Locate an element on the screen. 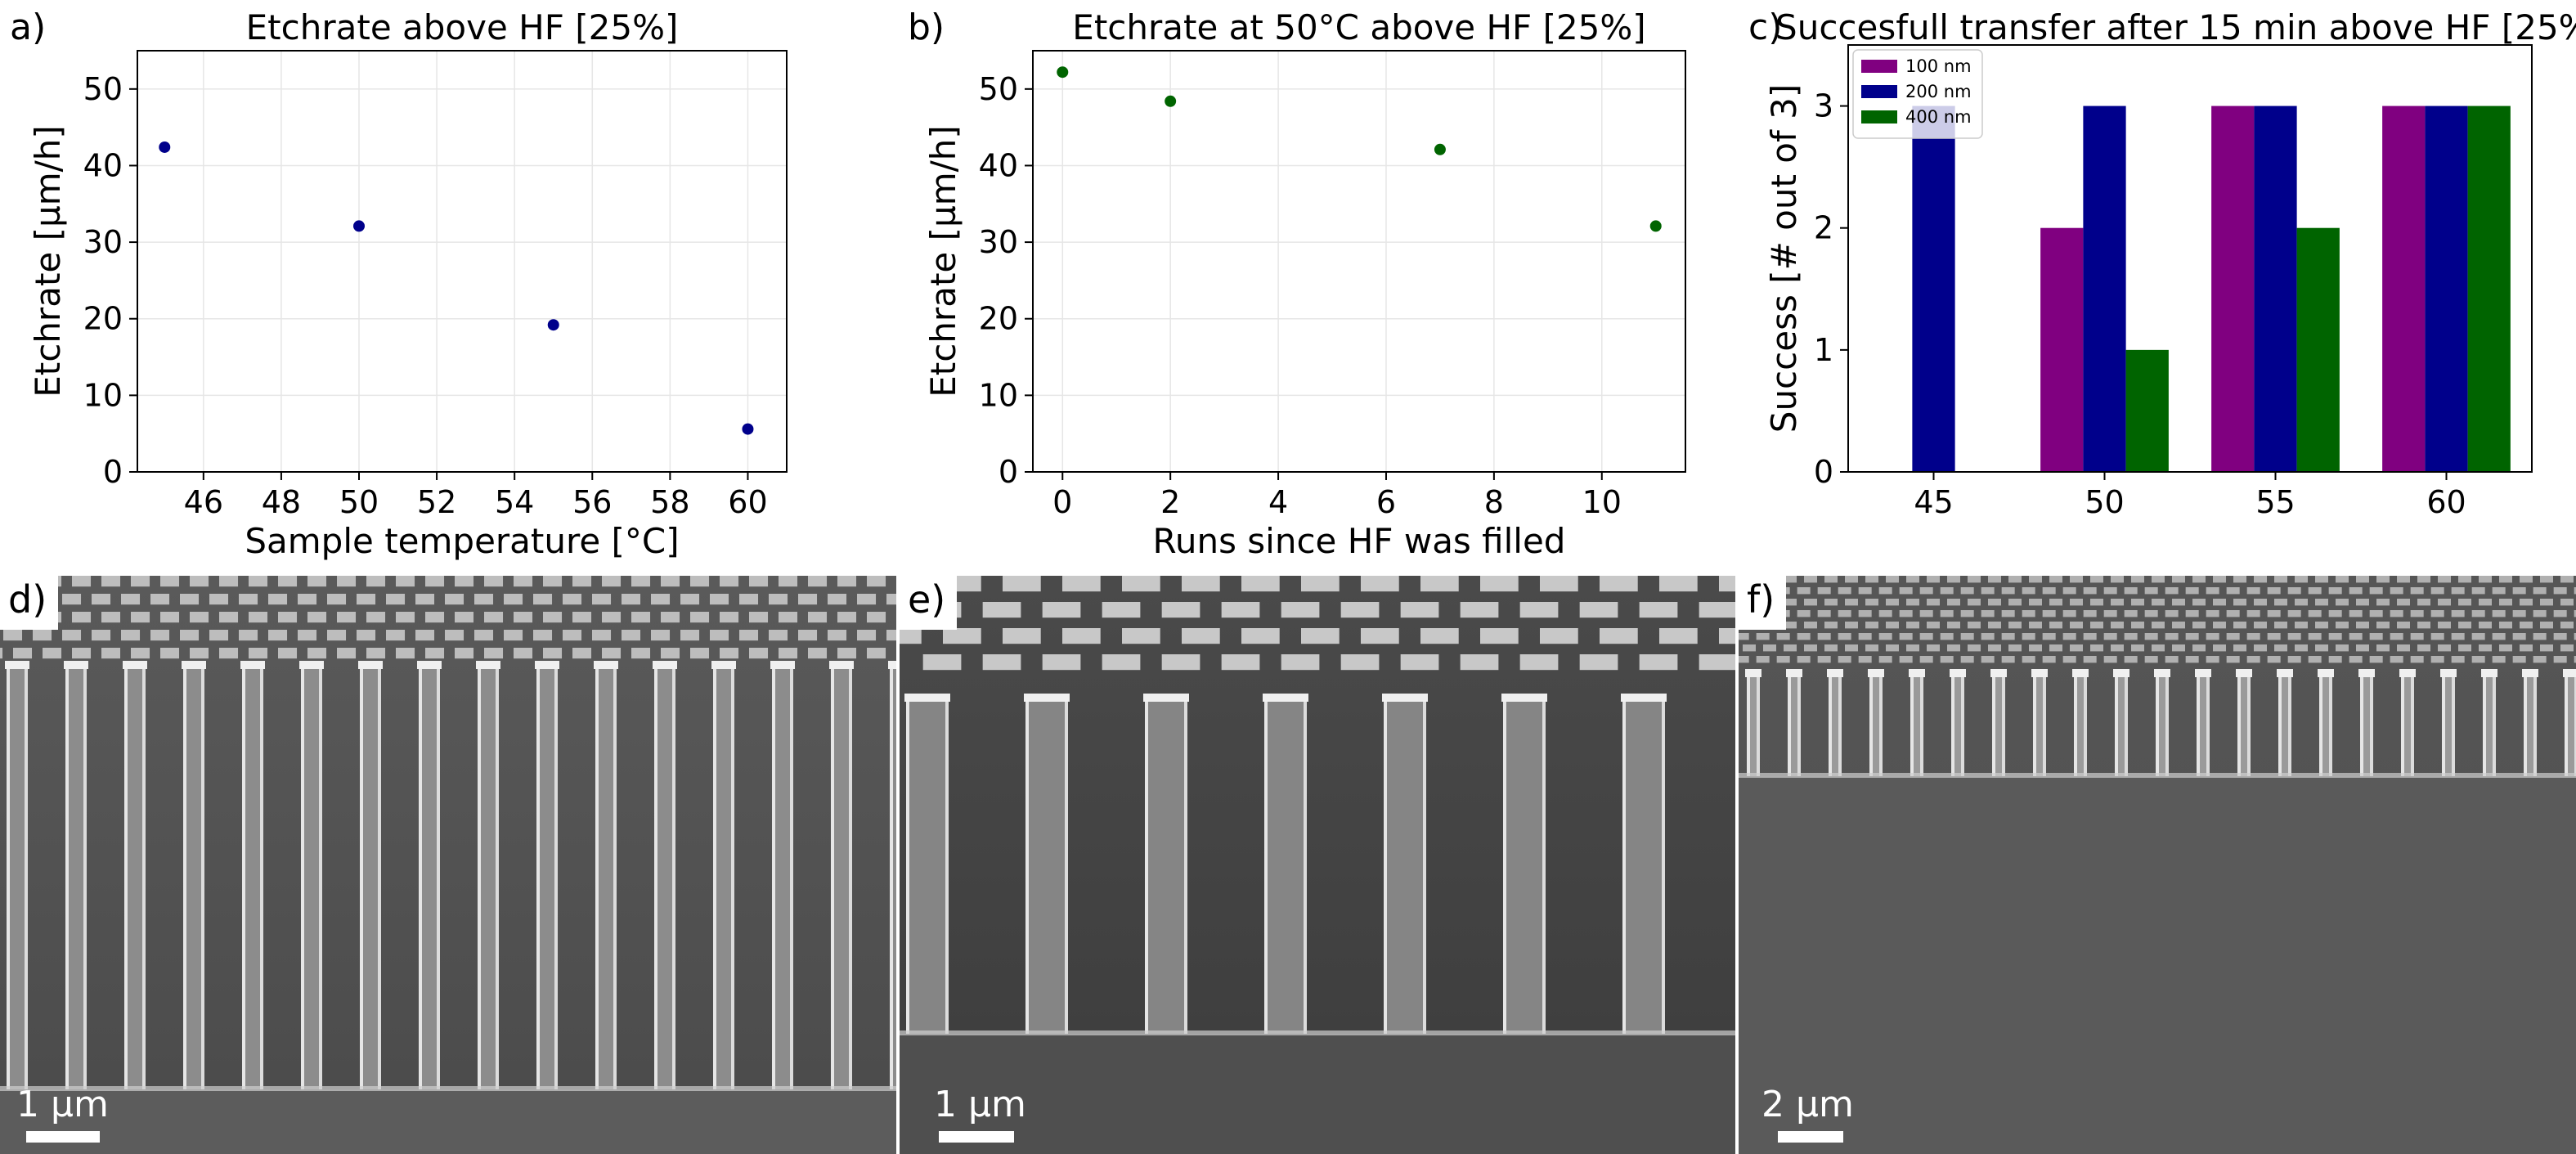 The image size is (2576, 1154). y-tick-label: 10 is located at coordinates (103, 395).